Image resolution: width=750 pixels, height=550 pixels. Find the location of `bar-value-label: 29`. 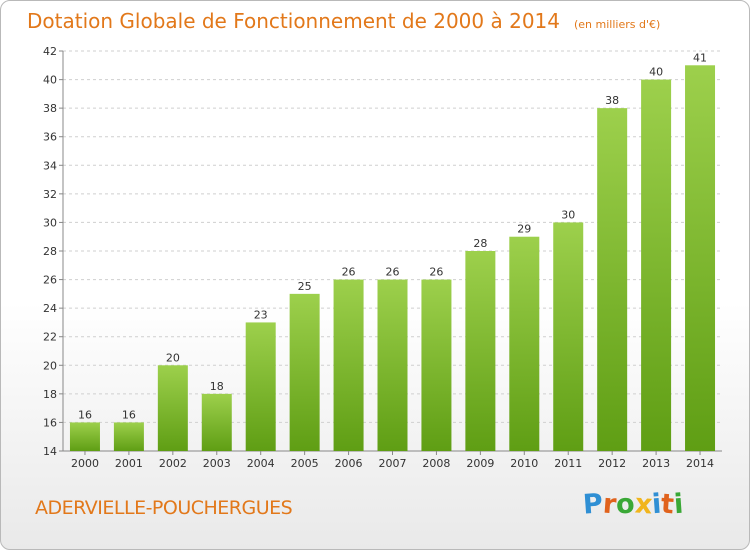

bar-value-label: 29 is located at coordinates (524, 229).